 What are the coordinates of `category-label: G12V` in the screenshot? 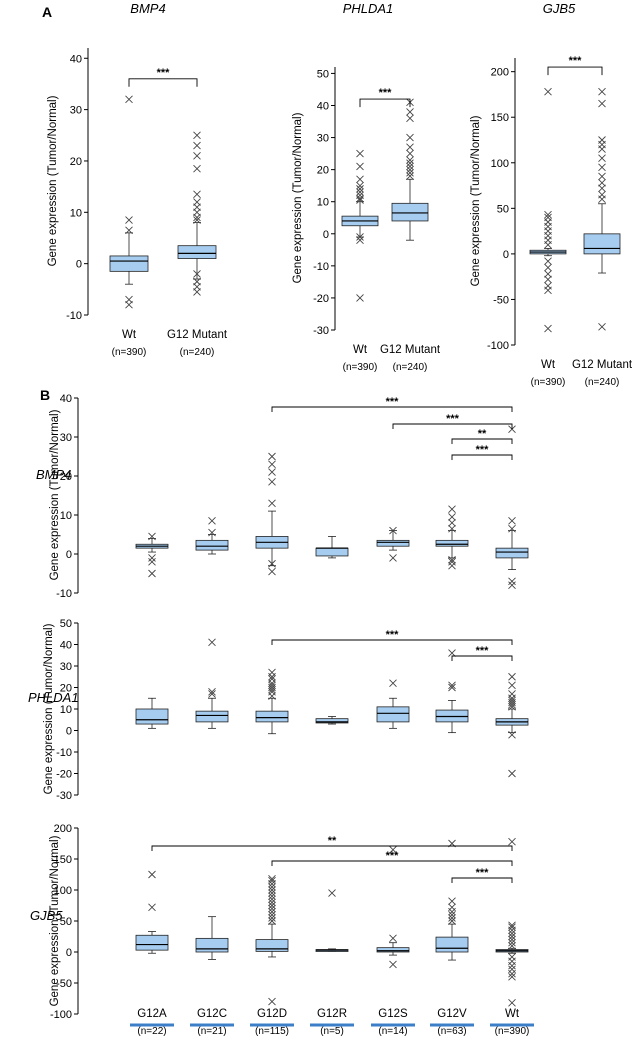 It's located at (452, 1014).